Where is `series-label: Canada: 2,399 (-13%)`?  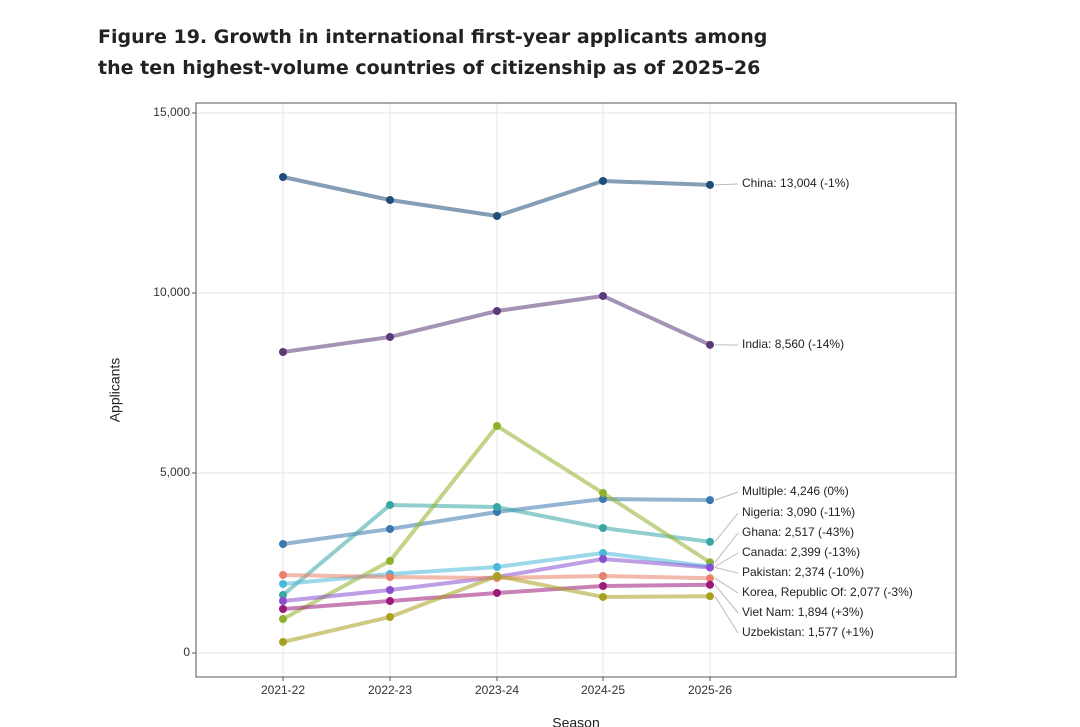
series-label: Canada: 2,399 (-13%) is located at coordinates (801, 552).